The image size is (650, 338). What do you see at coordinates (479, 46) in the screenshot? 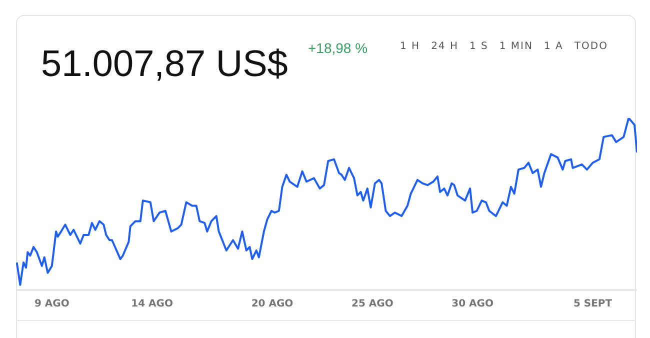
I see `text: 1 S` at bounding box center [479, 46].